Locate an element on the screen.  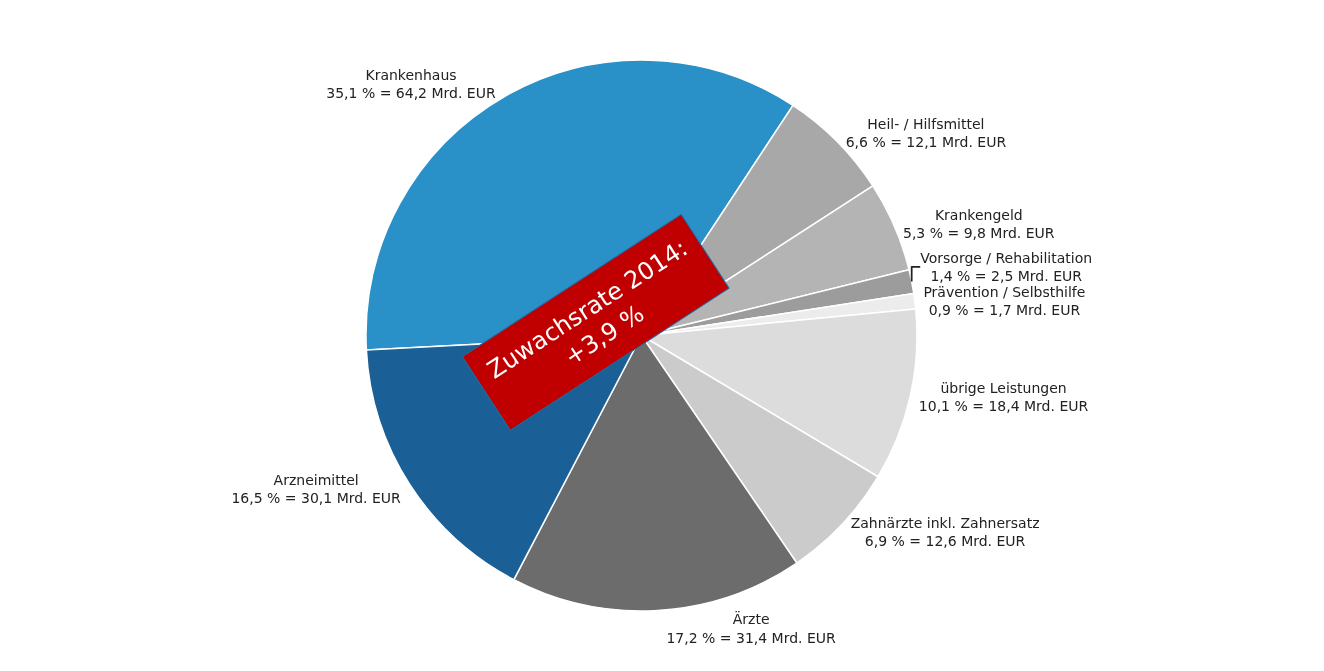
data-label: 16,5 % = 30,1 Mrd. EUR is located at coordinates (316, 498).